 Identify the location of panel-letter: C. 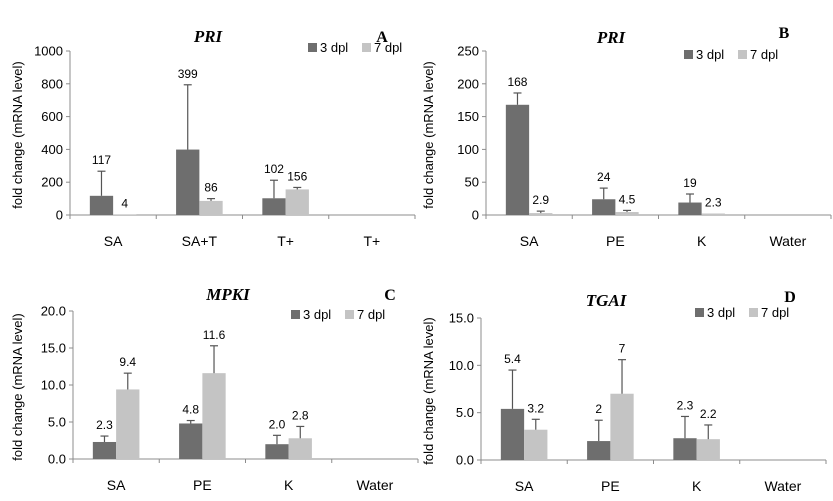
(390, 295).